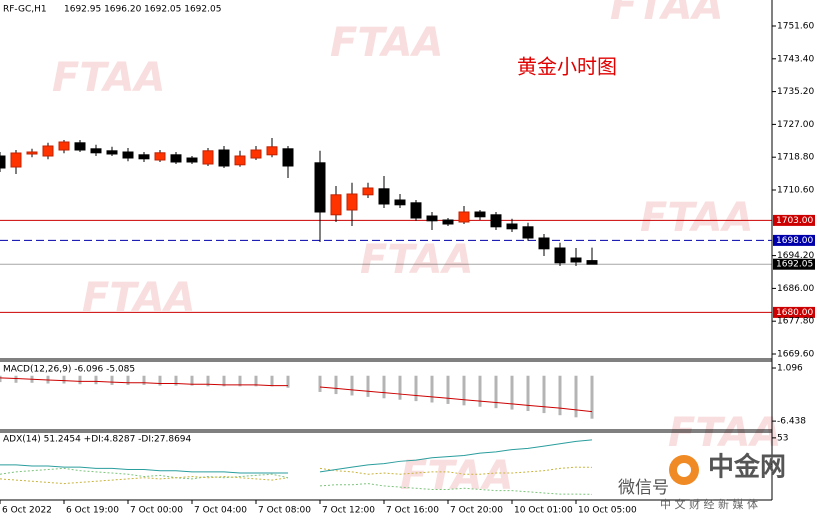  I want to click on minus-di-line, so click(296, 475).